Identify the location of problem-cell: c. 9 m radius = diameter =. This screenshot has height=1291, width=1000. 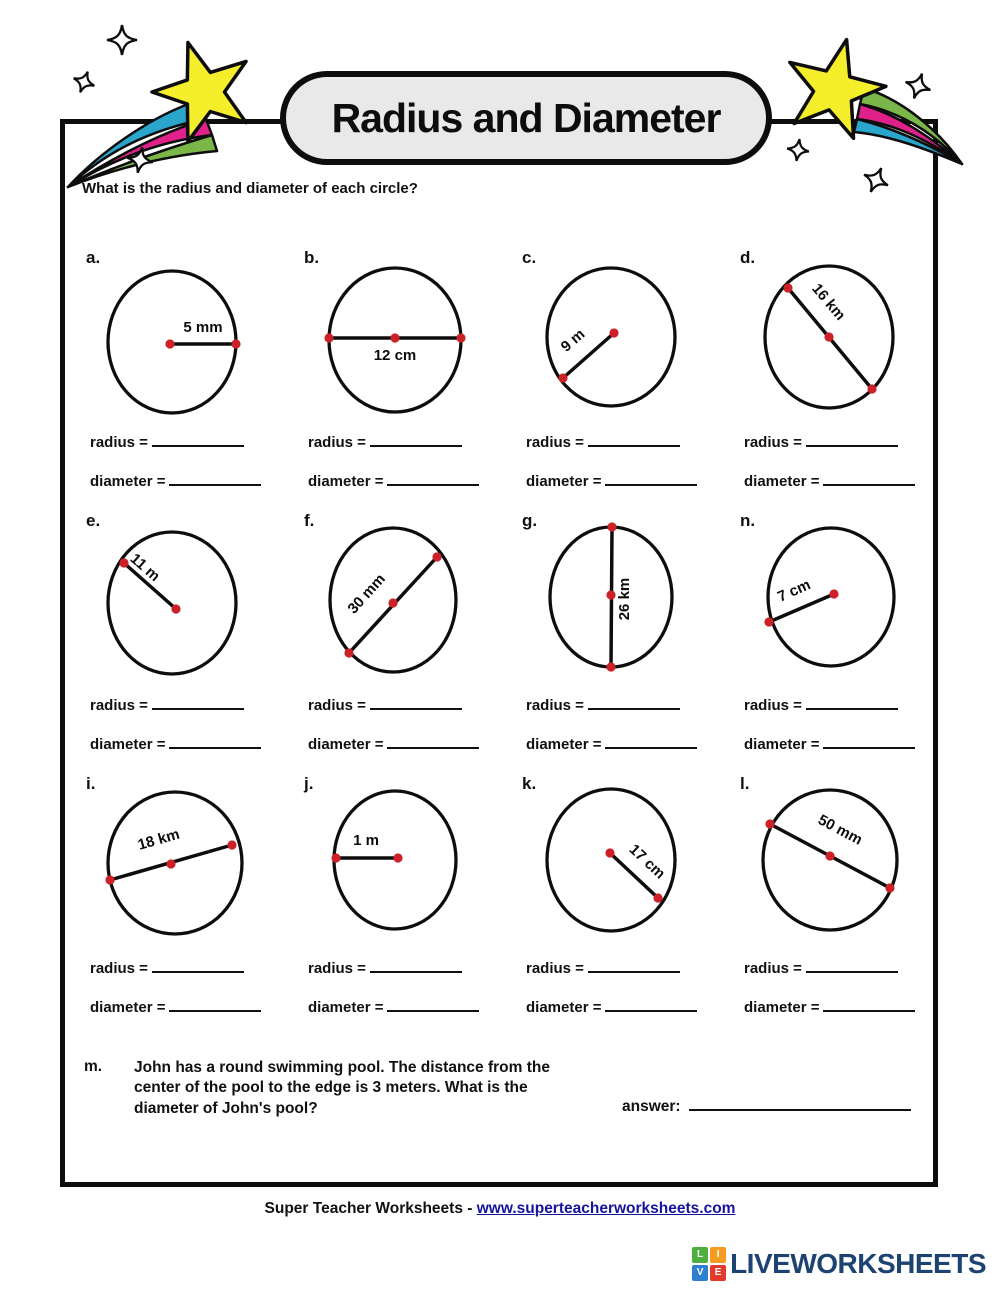
(614, 371).